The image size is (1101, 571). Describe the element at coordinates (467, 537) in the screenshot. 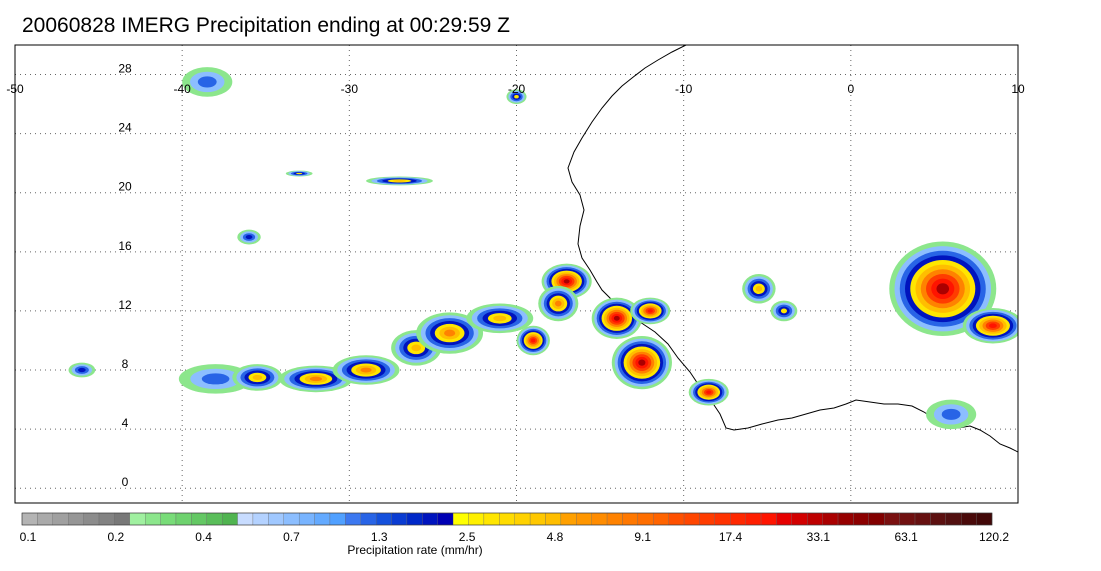

I see `colorbar-tick-label: 2.5` at that location.